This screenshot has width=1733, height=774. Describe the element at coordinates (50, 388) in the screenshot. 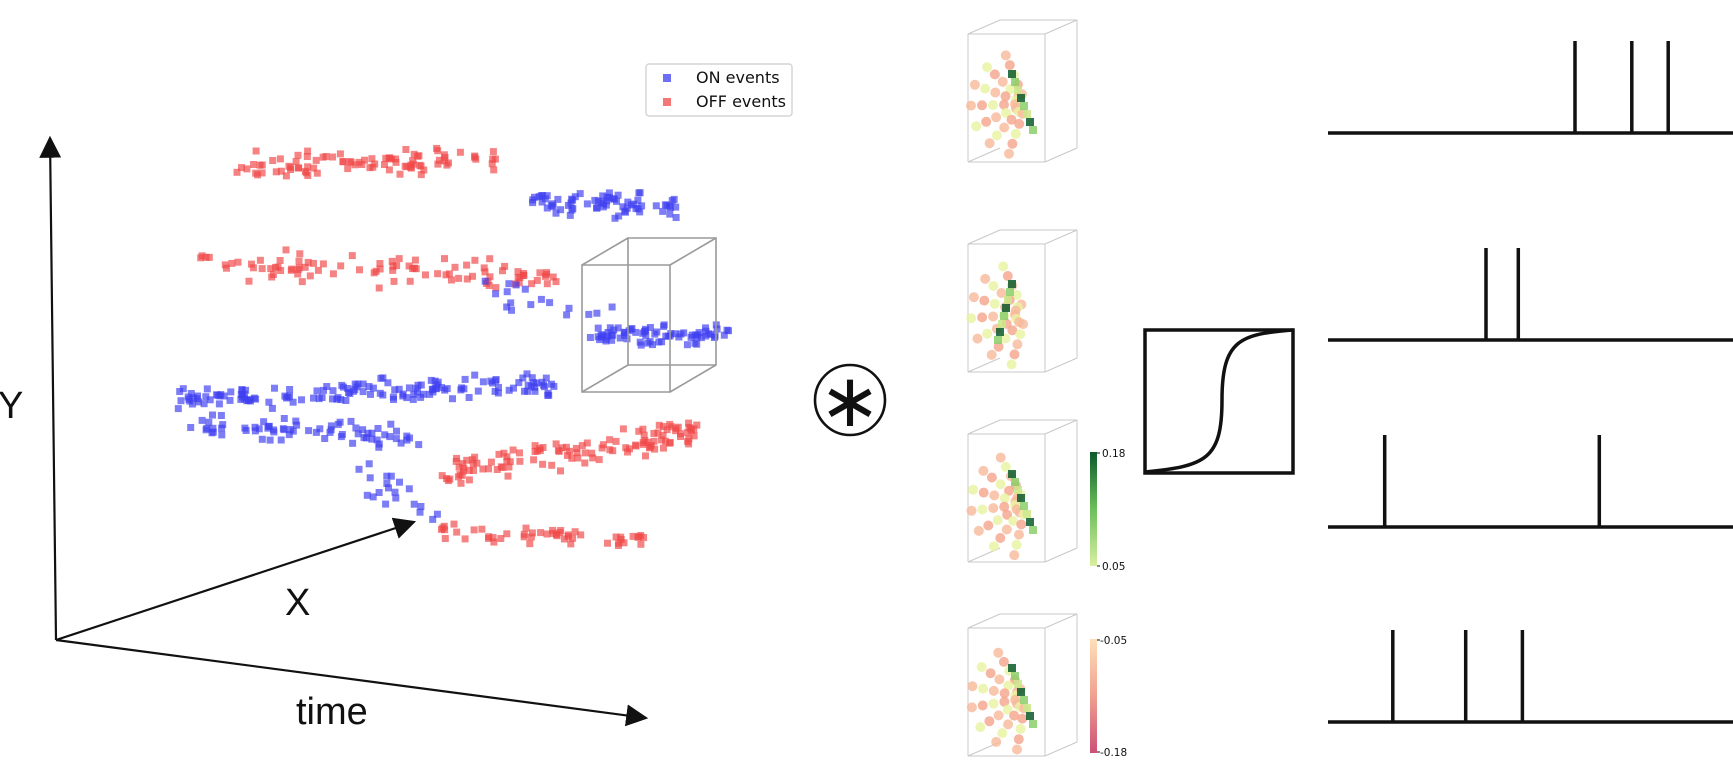

I see `y-axis-arrow` at that location.